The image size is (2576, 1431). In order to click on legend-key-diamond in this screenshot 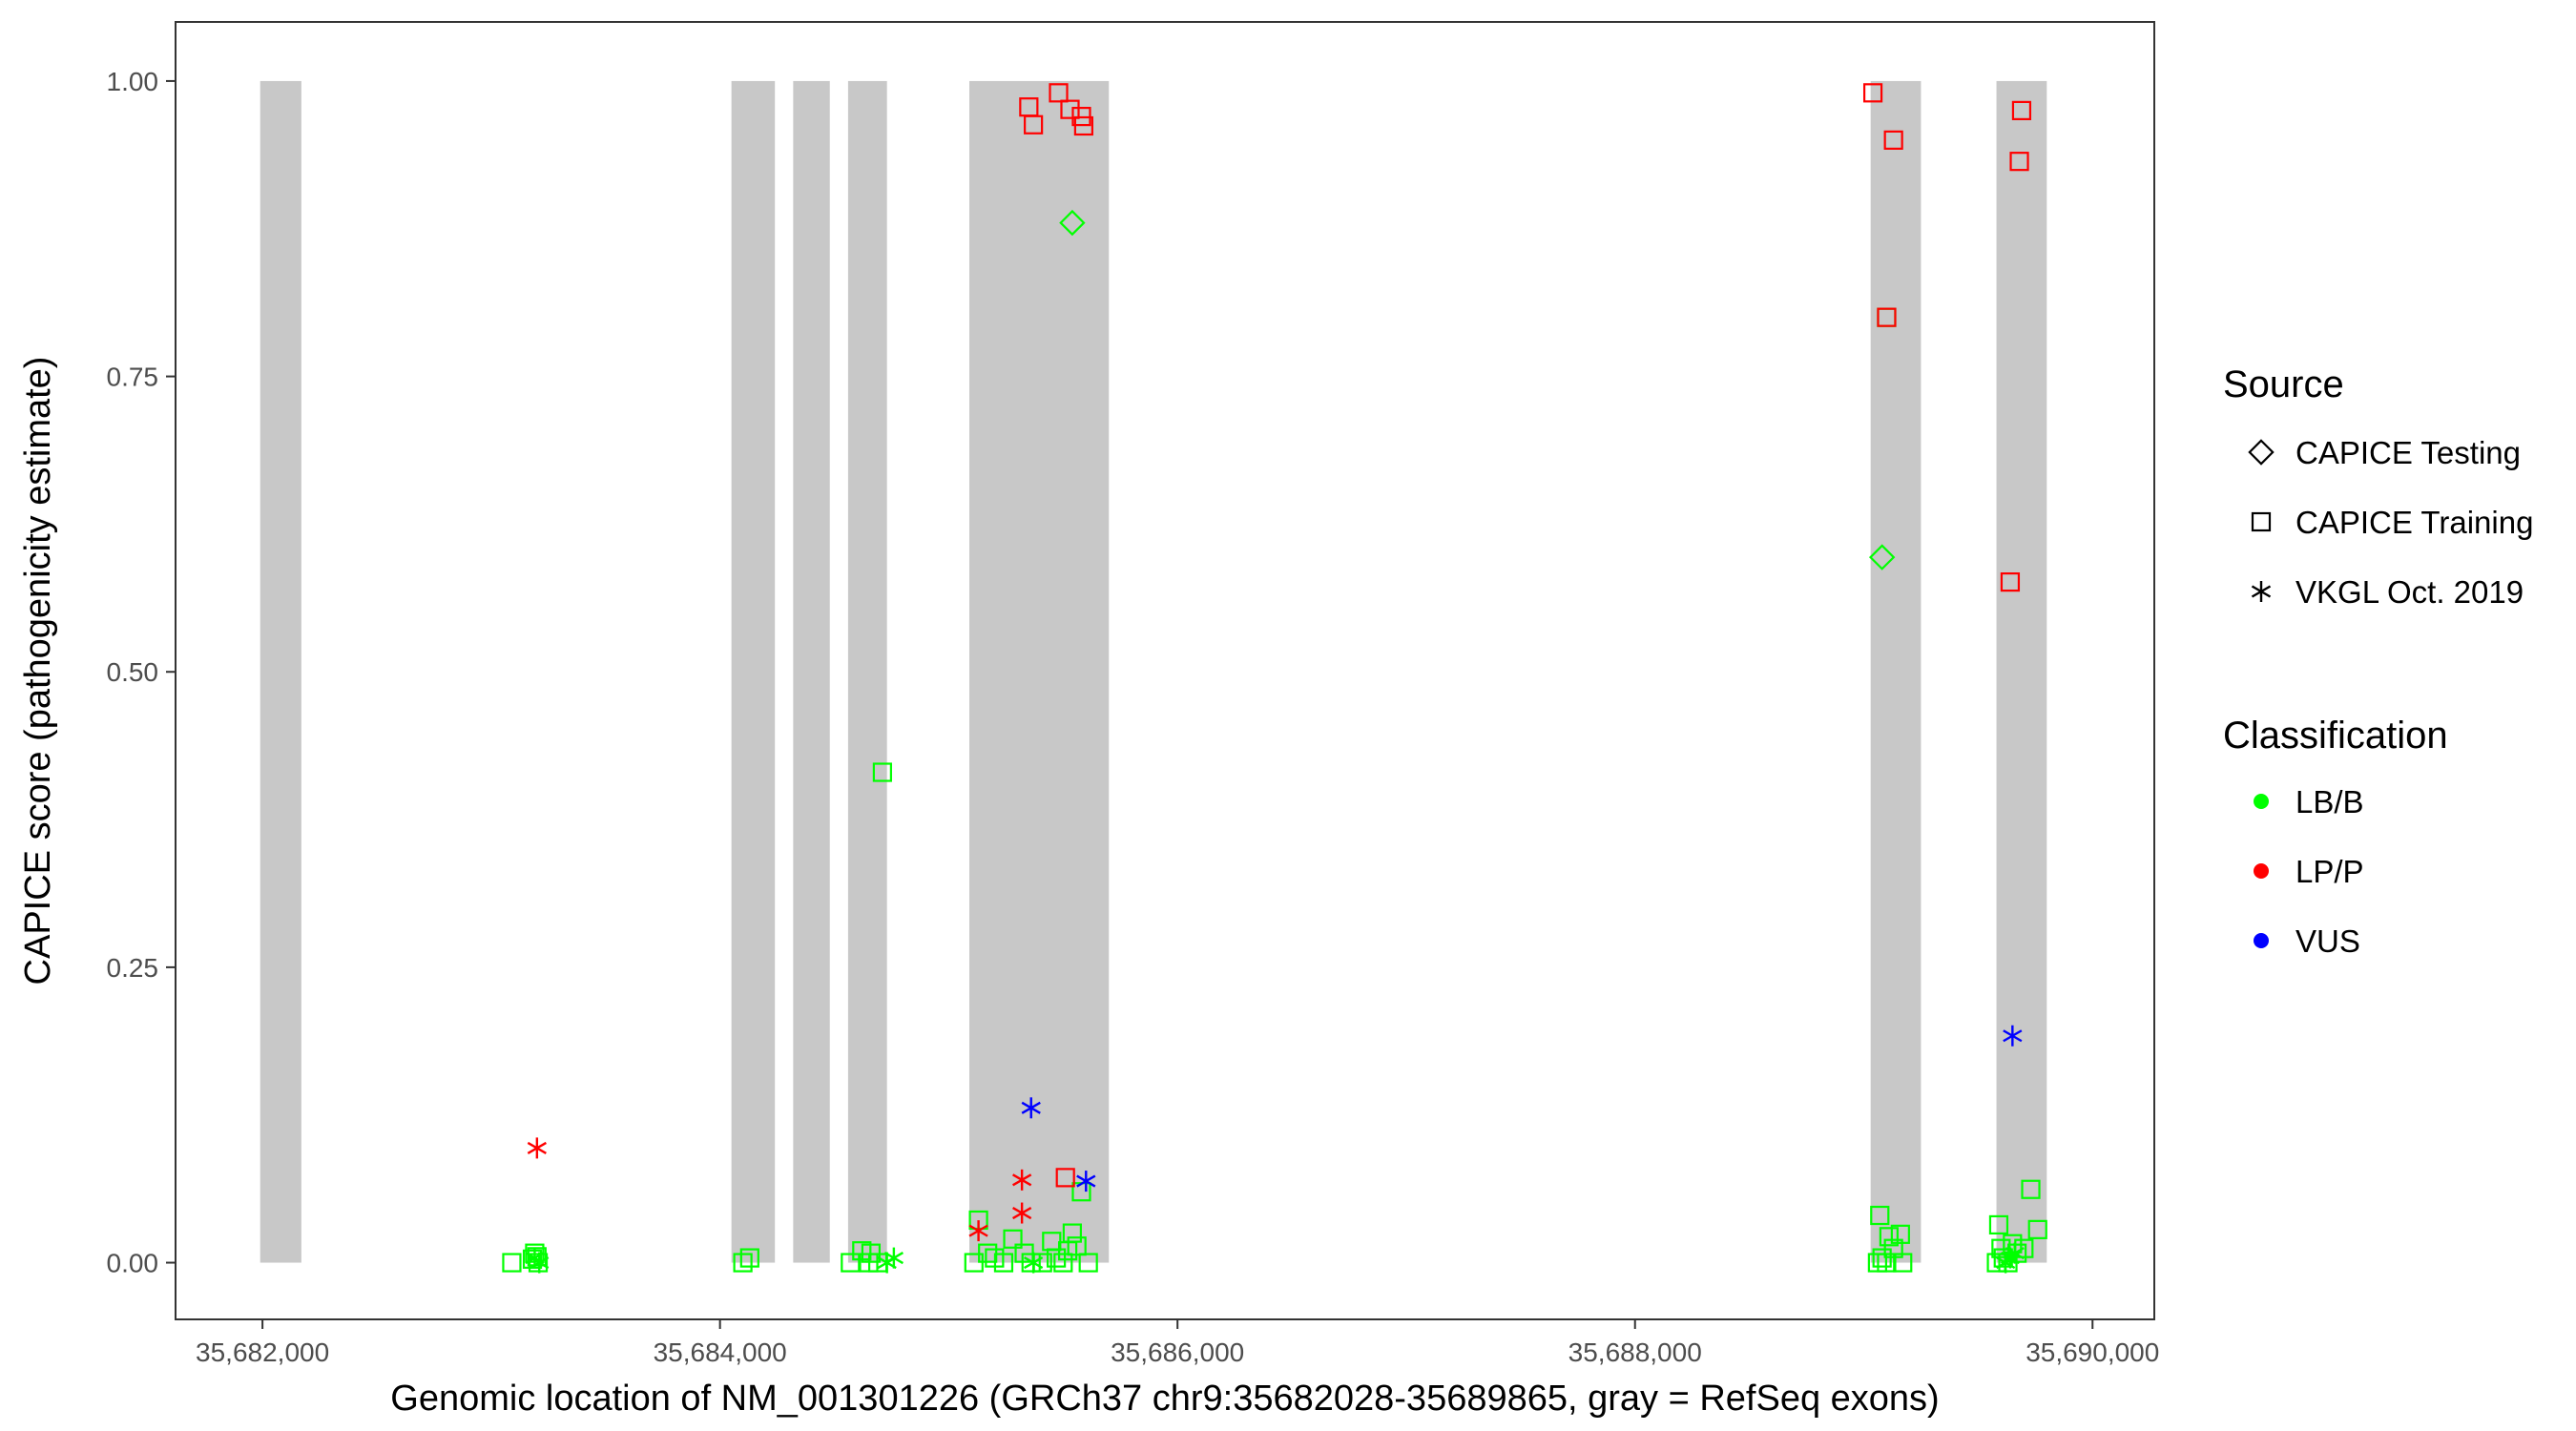, I will do `click(2261, 452)`.